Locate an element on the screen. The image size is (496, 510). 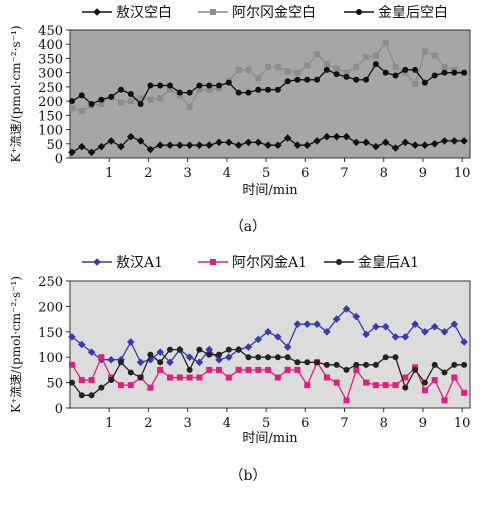
x-axis-title: 时间/min is located at coordinates (270, 438).